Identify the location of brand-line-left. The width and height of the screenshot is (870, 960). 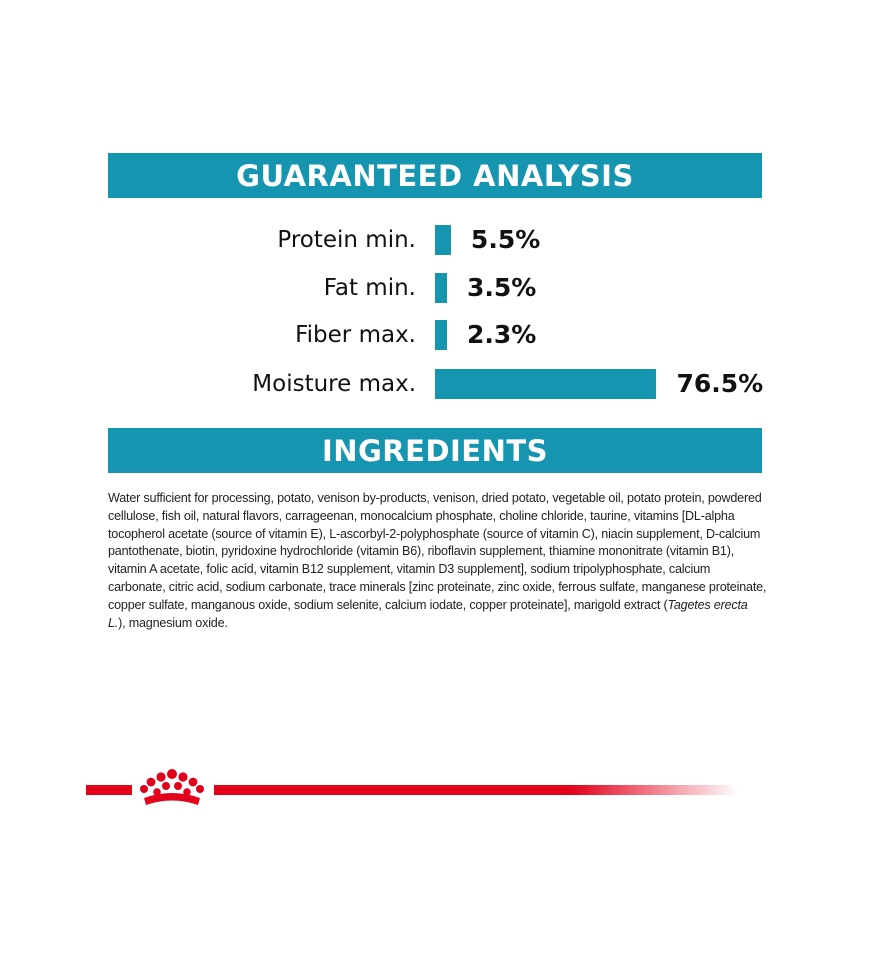
(109, 790).